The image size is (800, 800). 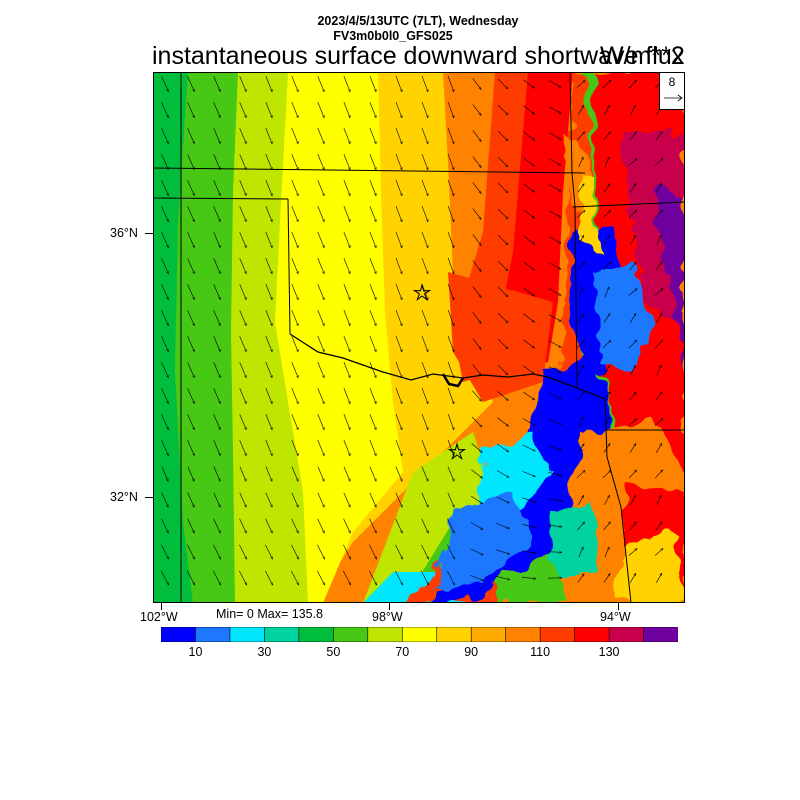 I want to click on colorbar-tick-label: 50, so click(x=333, y=652).